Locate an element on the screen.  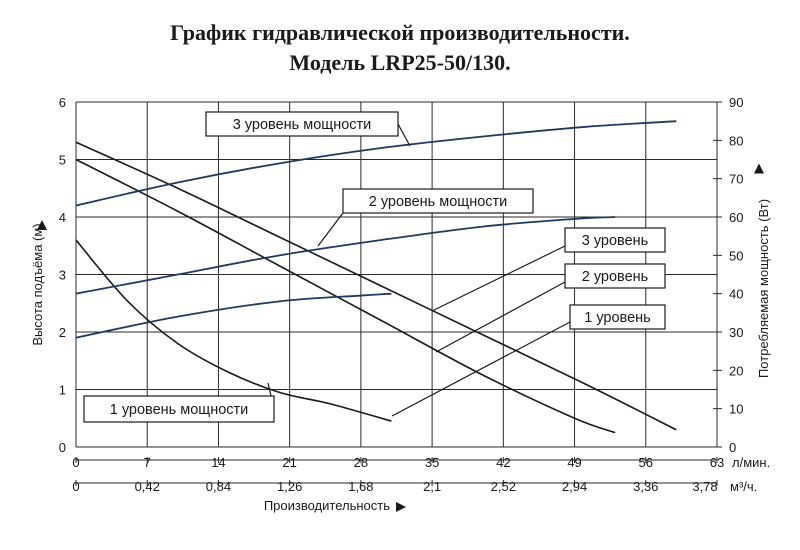
y-left-tick-label: 1 is located at coordinates (62, 390).